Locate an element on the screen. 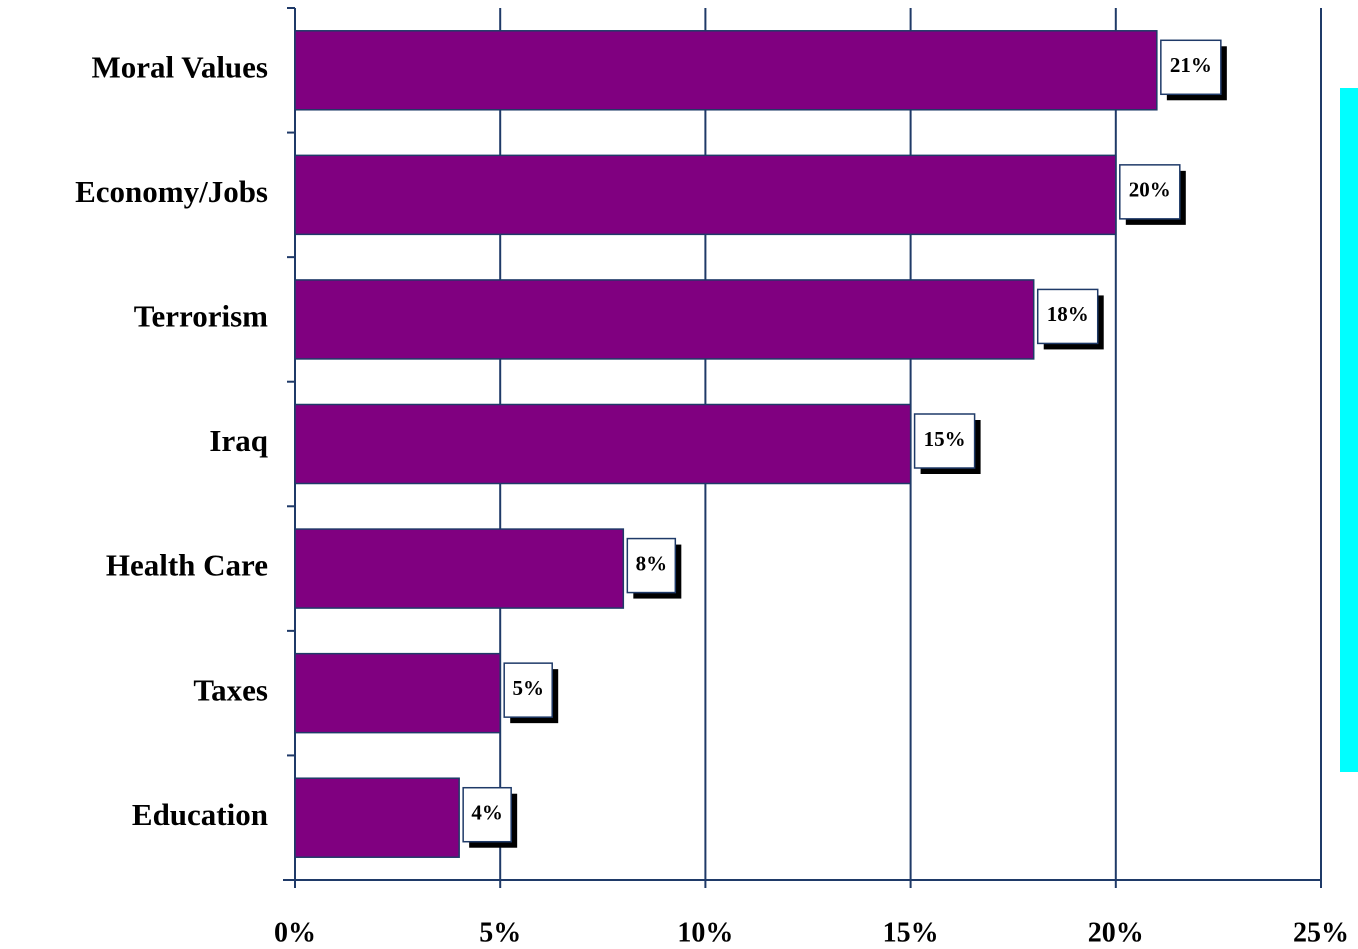 The width and height of the screenshot is (1358, 949). value-label: 5% is located at coordinates (528, 688).